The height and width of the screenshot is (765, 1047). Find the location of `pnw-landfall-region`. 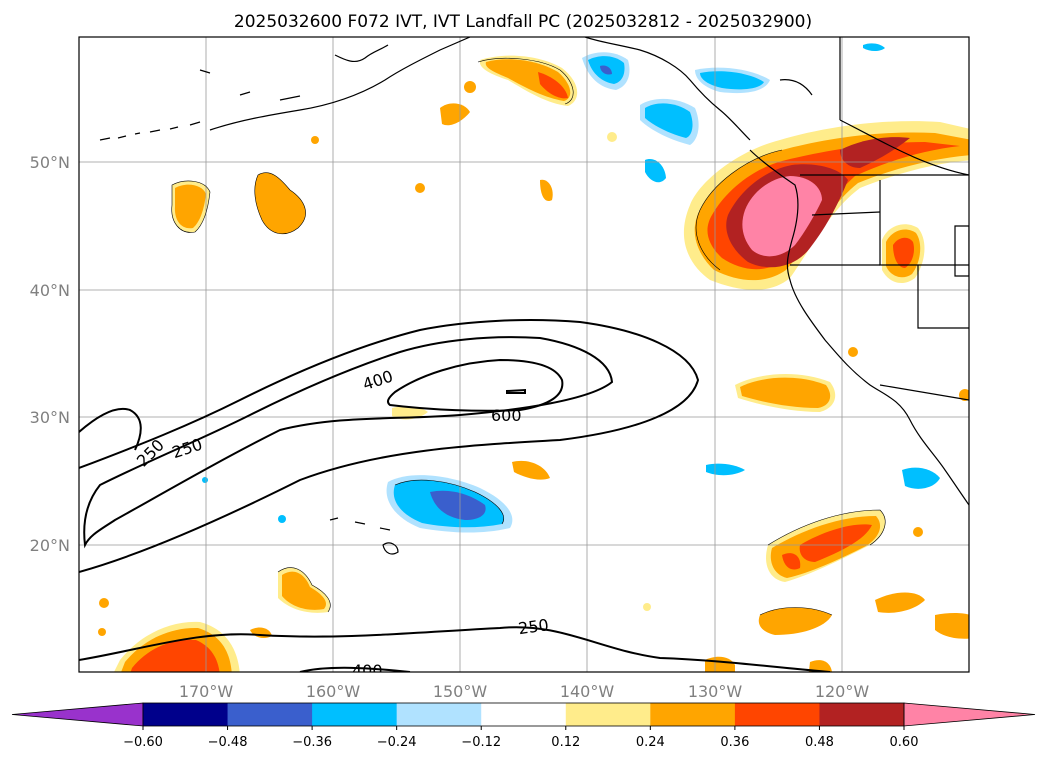

pnw-landfall-region is located at coordinates (826, 205).